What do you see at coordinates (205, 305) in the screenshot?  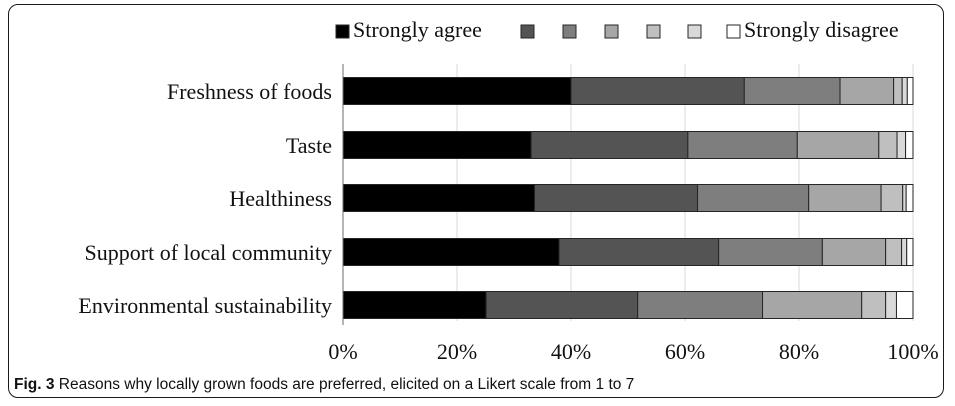 I see `category-label-5: Environmental sustainability` at bounding box center [205, 305].